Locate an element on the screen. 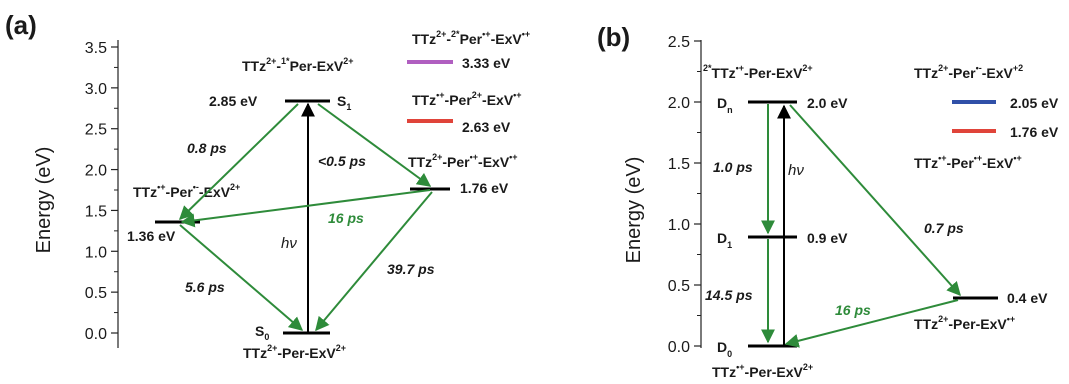  legend-a-item2-title: TTz•+-Per2+-ExV•+ is located at coordinates (467, 99).